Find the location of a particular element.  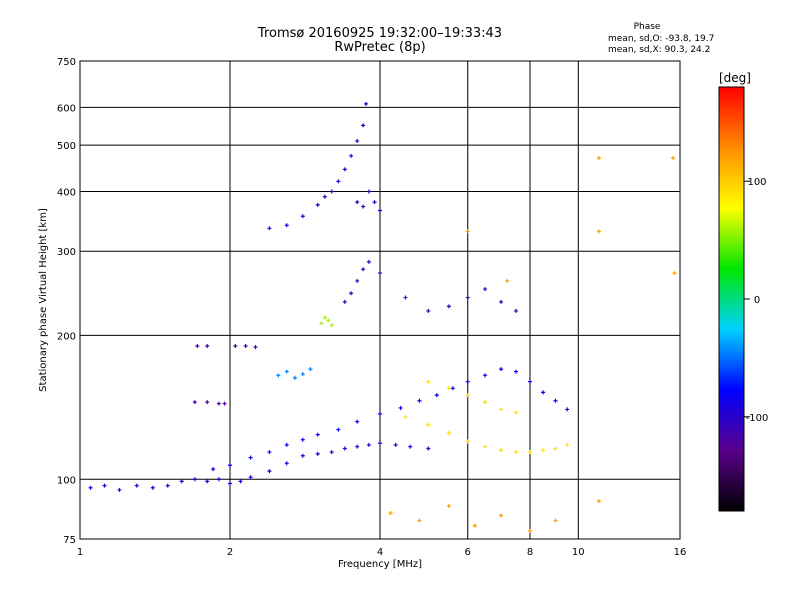

colorbar-tick-label-0: 100 is located at coordinates (756, 182).